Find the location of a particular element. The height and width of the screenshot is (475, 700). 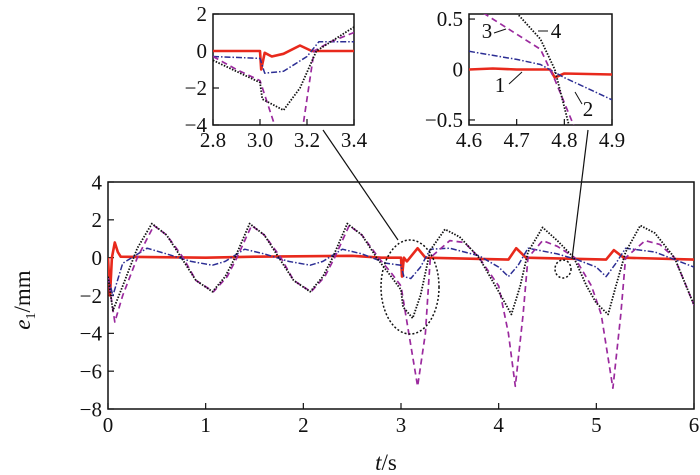

x-tick-label: 4.7 is located at coordinates (517, 140).